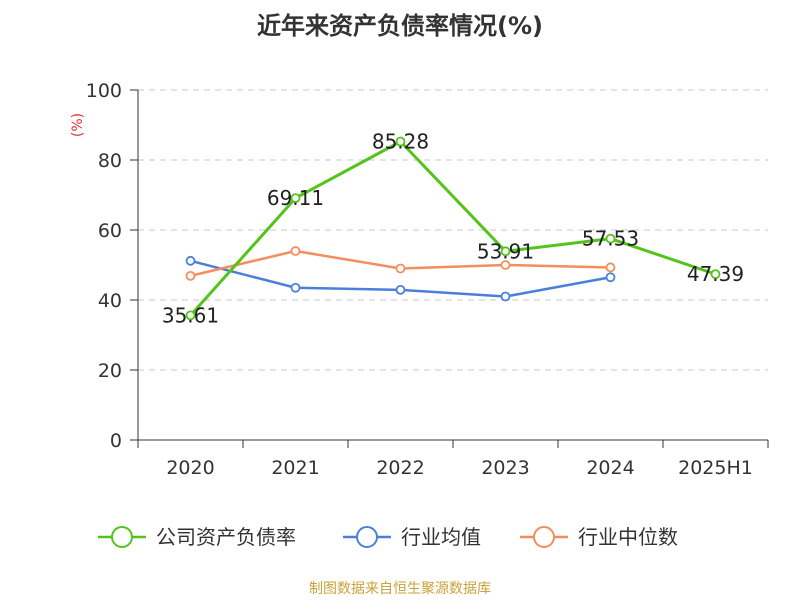 This screenshot has width=800, height=600. What do you see at coordinates (441, 537) in the screenshot?
I see `legend-label: 行业均值` at bounding box center [441, 537].